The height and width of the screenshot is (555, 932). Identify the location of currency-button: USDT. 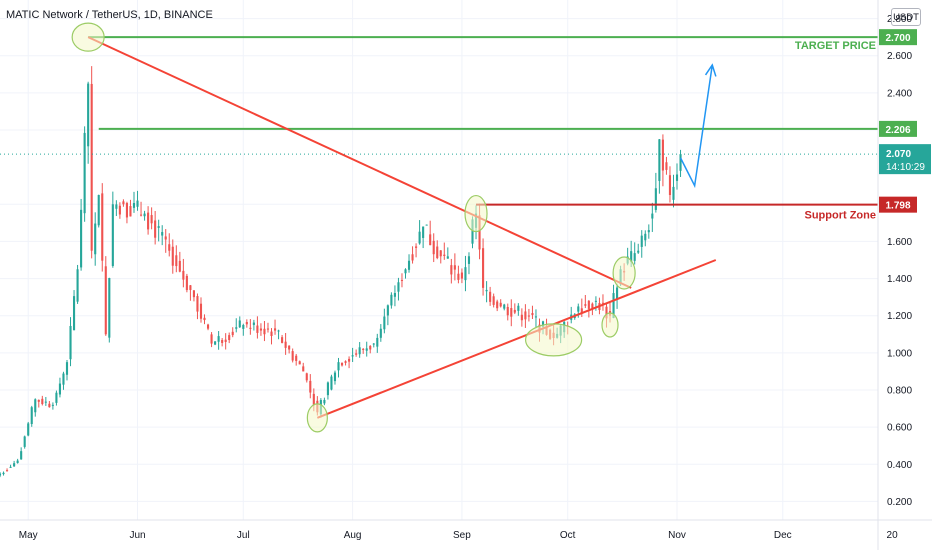
(906, 17).